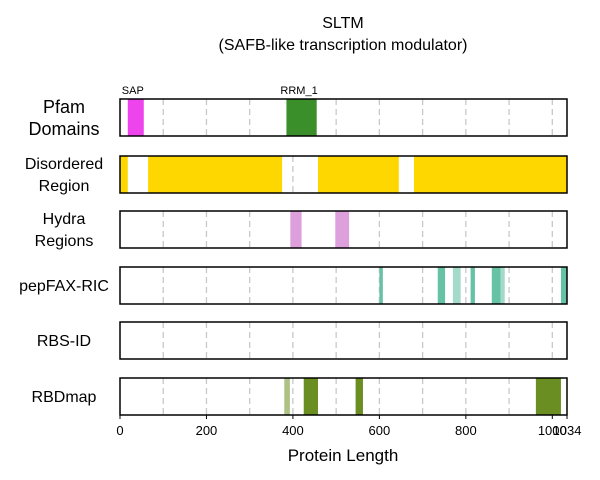  I want to click on track-label: RBS-ID, so click(64, 341).